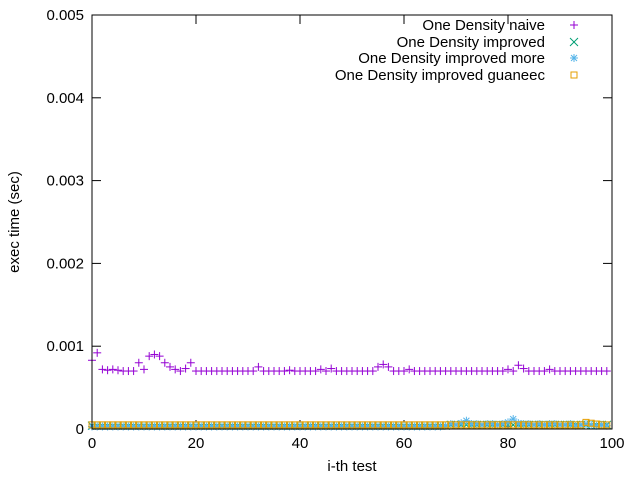  I want to click on legend-label: One Density improved, so click(471, 42).